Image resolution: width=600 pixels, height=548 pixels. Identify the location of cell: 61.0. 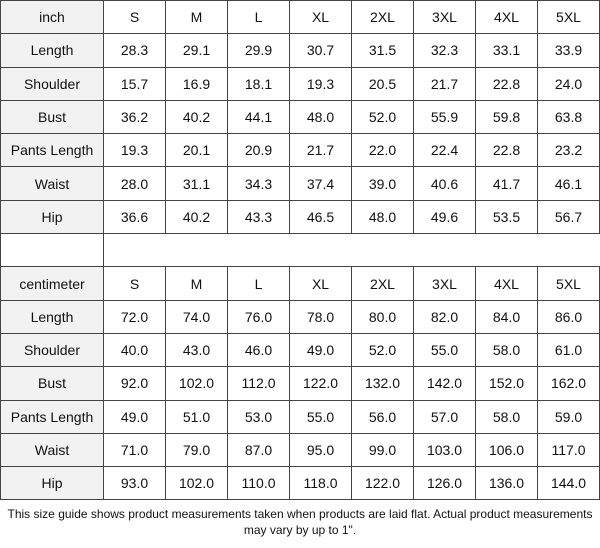
(568, 350).